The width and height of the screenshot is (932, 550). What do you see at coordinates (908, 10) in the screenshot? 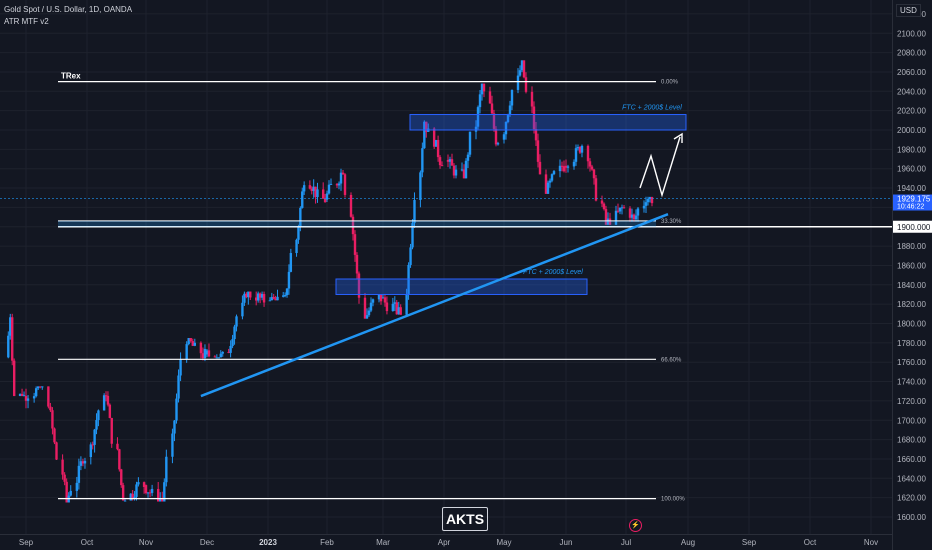
I see `currency-label: USD` at bounding box center [908, 10].